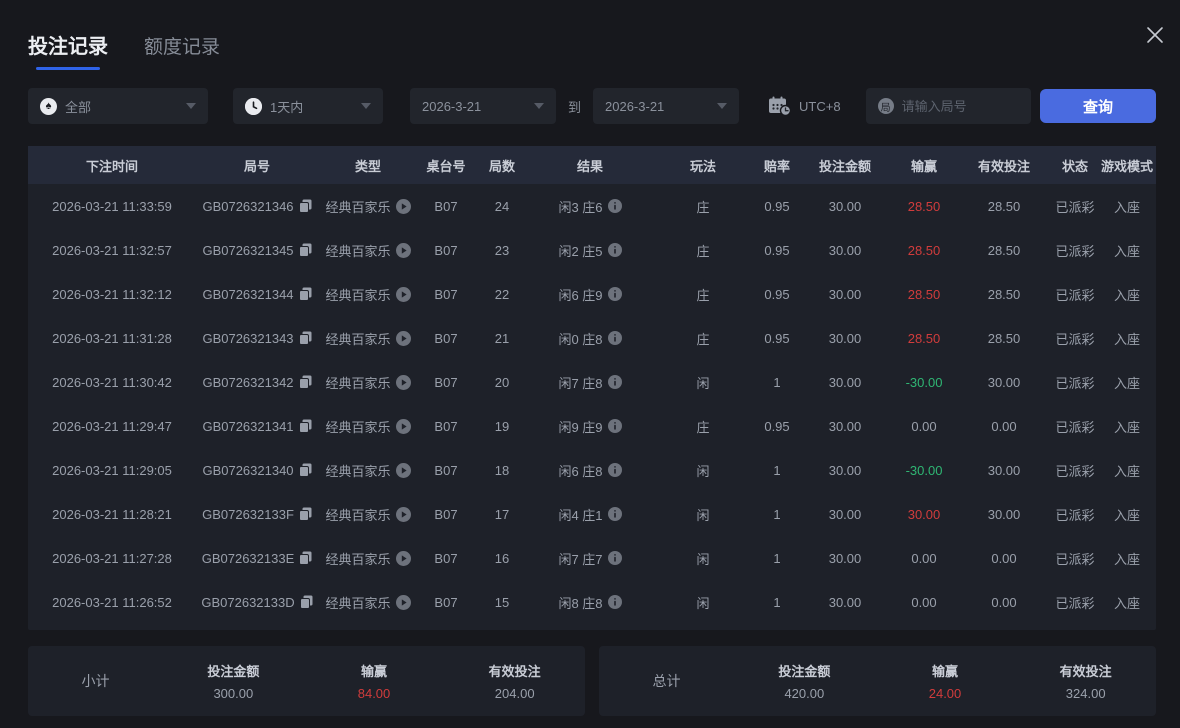  Describe the element at coordinates (703, 383) in the screenshot. I see `play-type-text: 闲` at that location.